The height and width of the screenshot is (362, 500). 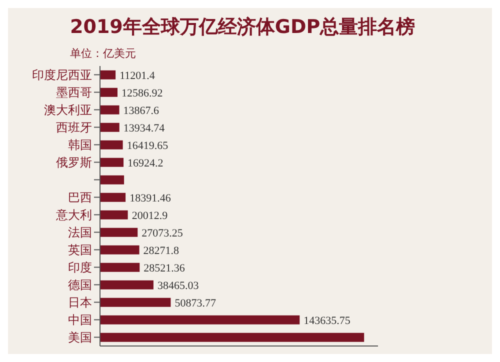 I want to click on data-label: 27073.25, so click(x=163, y=233).